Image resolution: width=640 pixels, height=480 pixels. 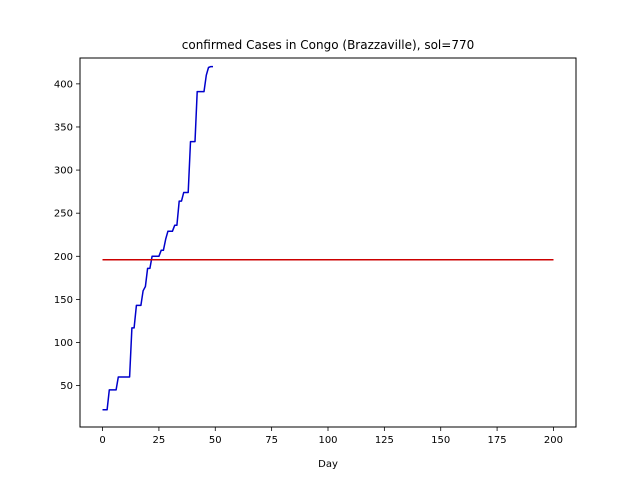 I want to click on y-tick-label: 300, so click(x=63, y=171).